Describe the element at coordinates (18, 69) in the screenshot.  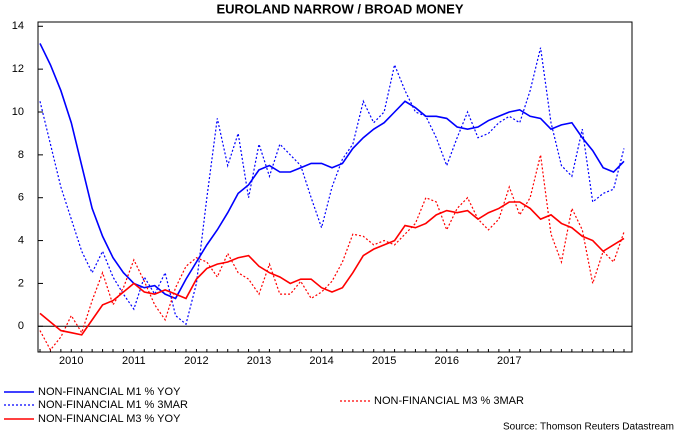
I see `y-tick-label: 12` at that location.